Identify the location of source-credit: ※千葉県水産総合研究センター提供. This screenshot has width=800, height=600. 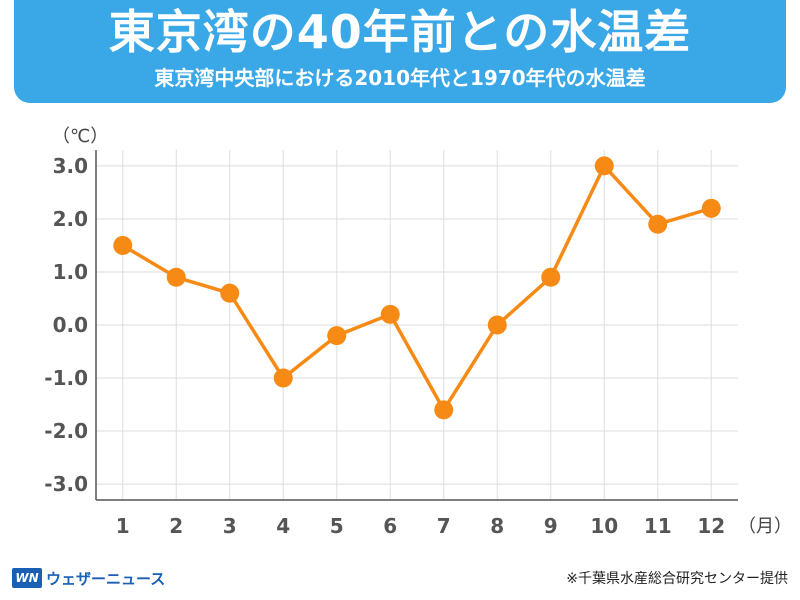
(677, 579).